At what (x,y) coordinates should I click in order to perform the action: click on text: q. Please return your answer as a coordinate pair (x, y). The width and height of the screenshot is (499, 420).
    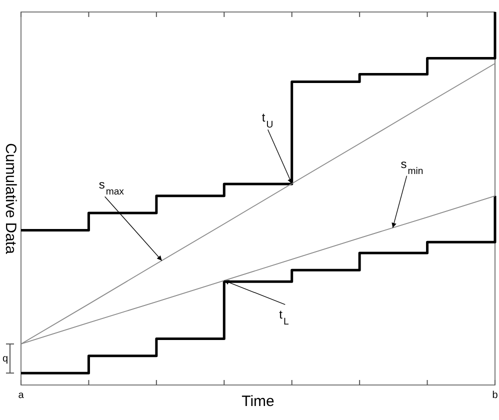
    Looking at the image, I should click on (5, 359).